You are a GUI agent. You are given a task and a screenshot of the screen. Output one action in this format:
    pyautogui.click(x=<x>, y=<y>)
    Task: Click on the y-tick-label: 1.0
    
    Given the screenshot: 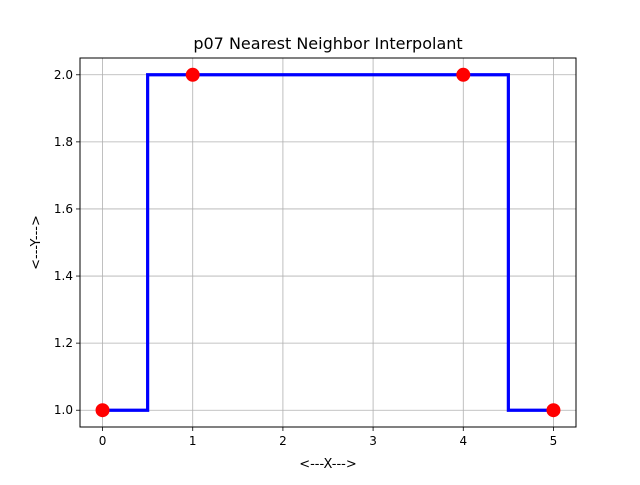 What is the action you would take?
    pyautogui.click(x=63, y=410)
    